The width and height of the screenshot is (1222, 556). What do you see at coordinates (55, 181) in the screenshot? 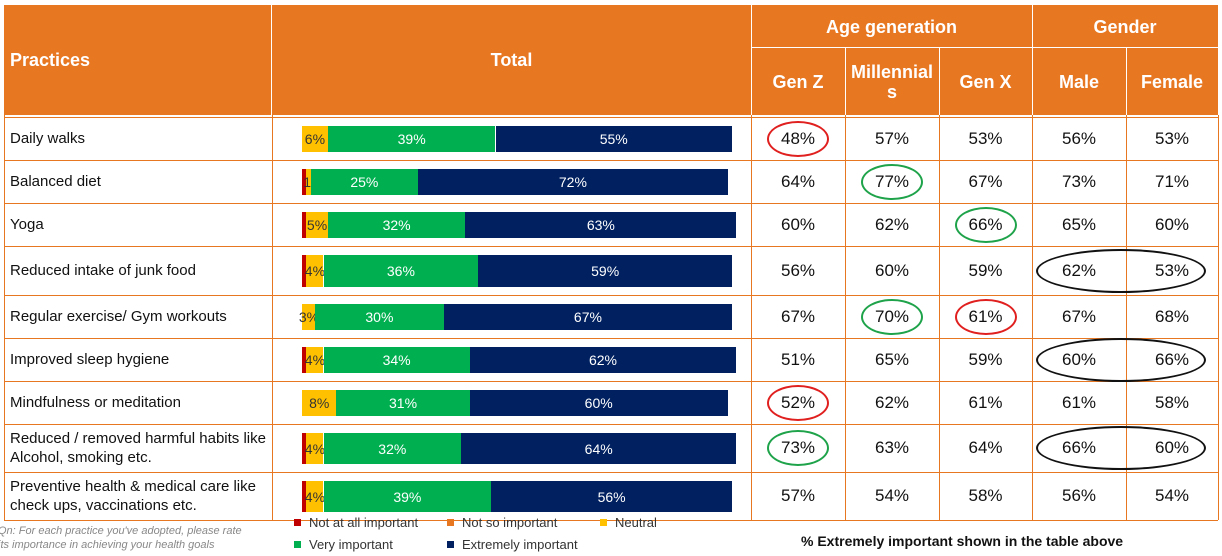
I see `practice-label: Balanced diet` at bounding box center [55, 181].